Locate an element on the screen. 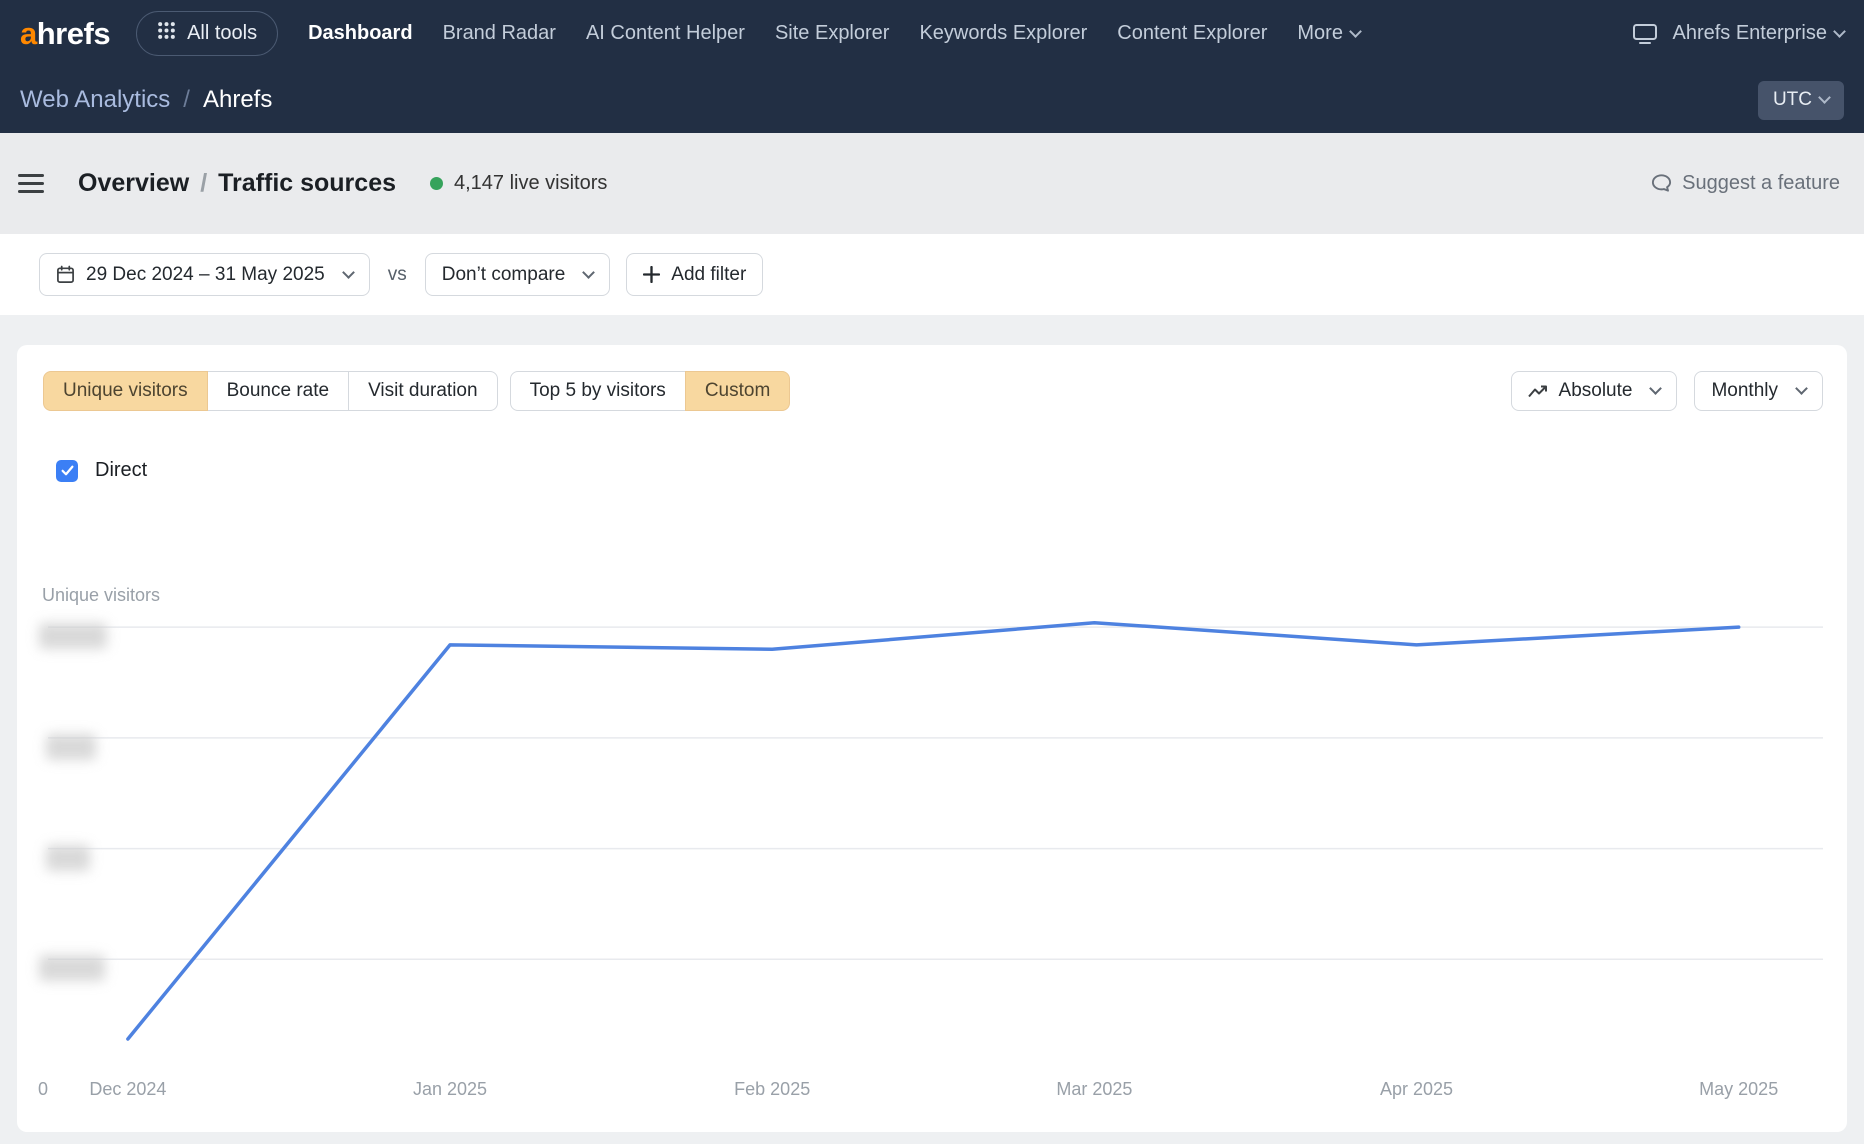 The image size is (1864, 1144). nav-brand-radar: Brand Radar is located at coordinates (499, 33).